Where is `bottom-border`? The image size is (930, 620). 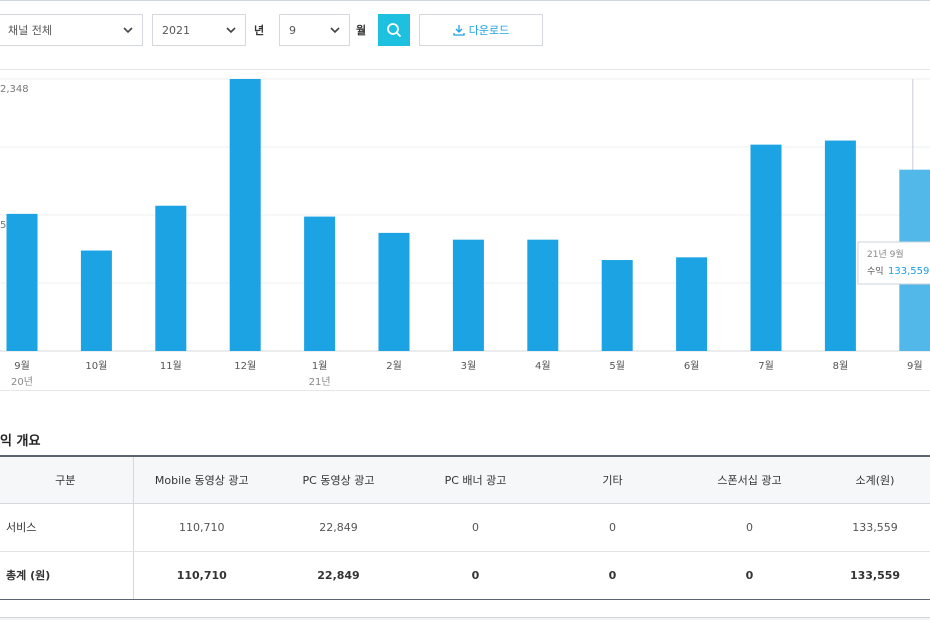 bottom-border is located at coordinates (465, 618).